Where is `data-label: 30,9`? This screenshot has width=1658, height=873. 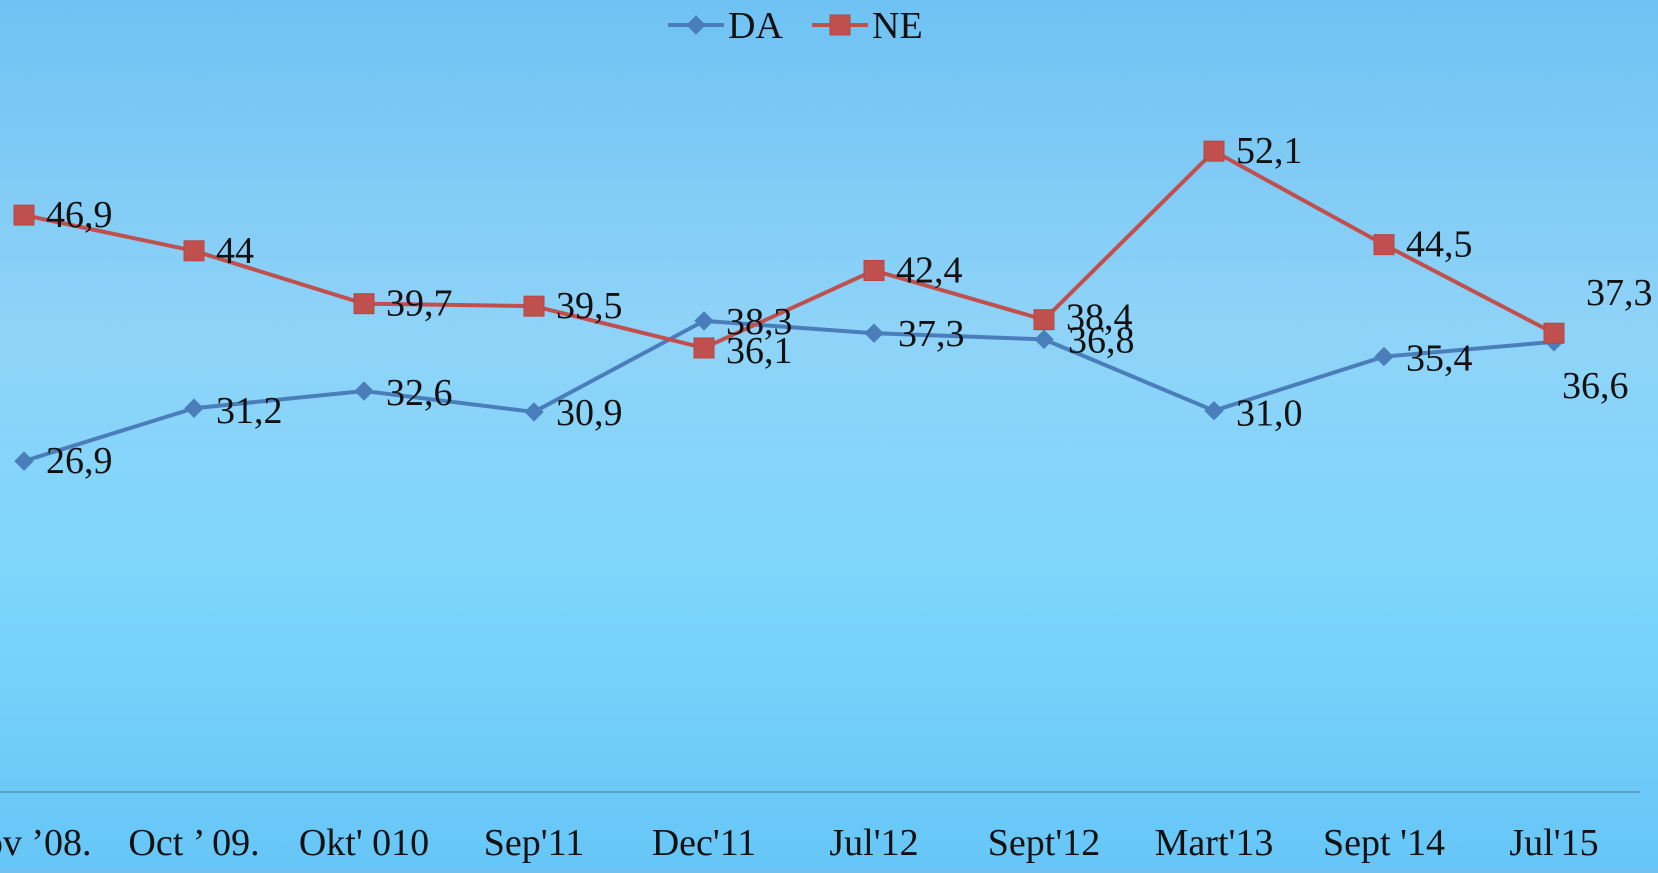
data-label: 30,9 is located at coordinates (589, 413).